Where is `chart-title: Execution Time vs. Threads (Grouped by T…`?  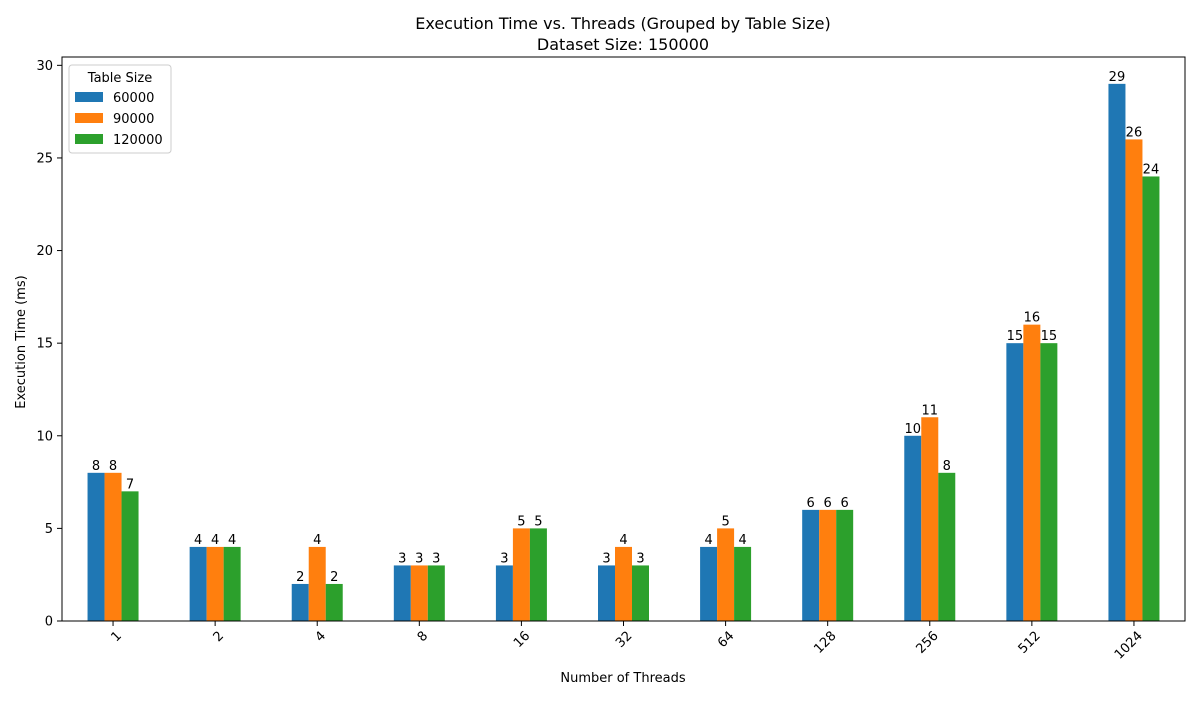 chart-title: Execution Time vs. Threads (Grouped by T… is located at coordinates (622, 23).